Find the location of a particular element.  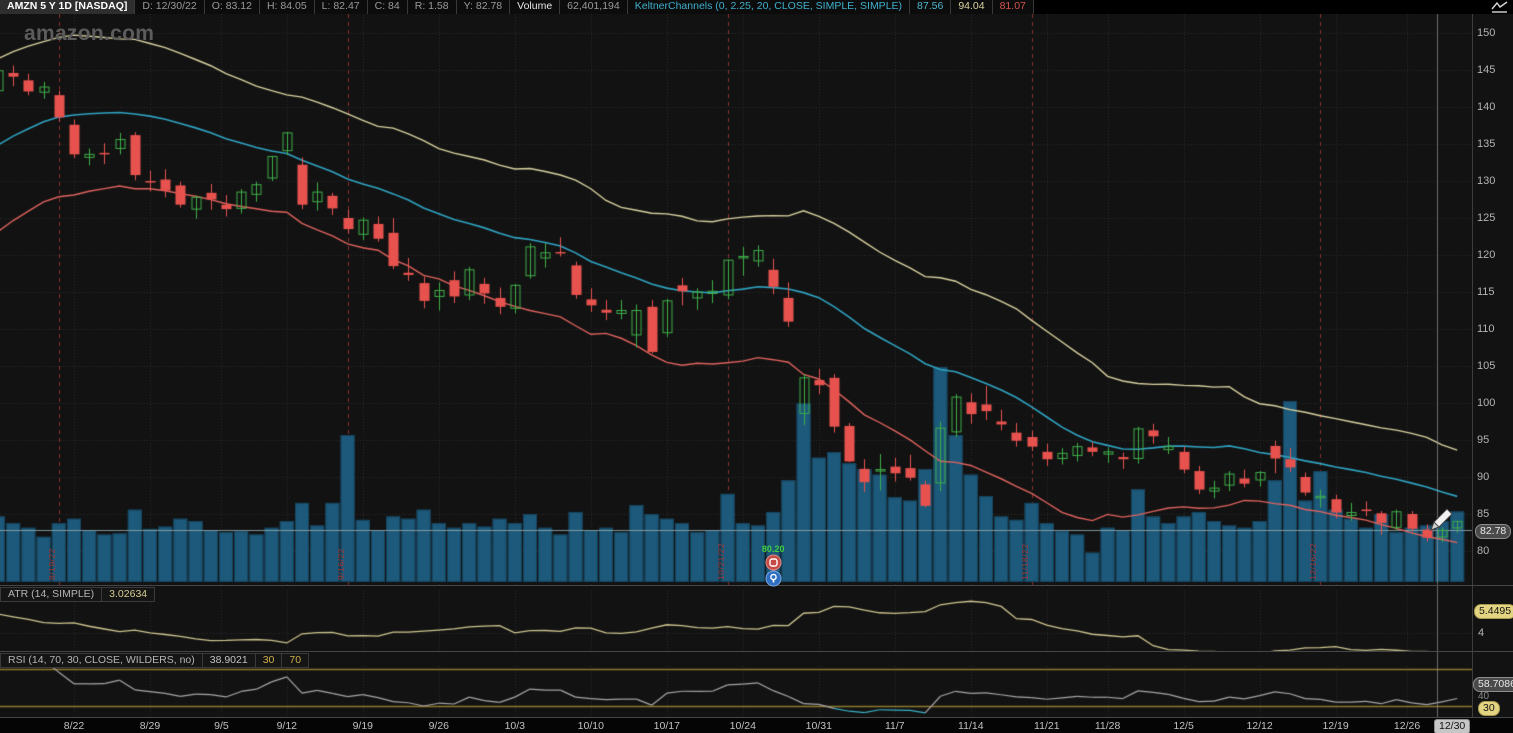

keltner-band-value: 87.56 is located at coordinates (931, 7).